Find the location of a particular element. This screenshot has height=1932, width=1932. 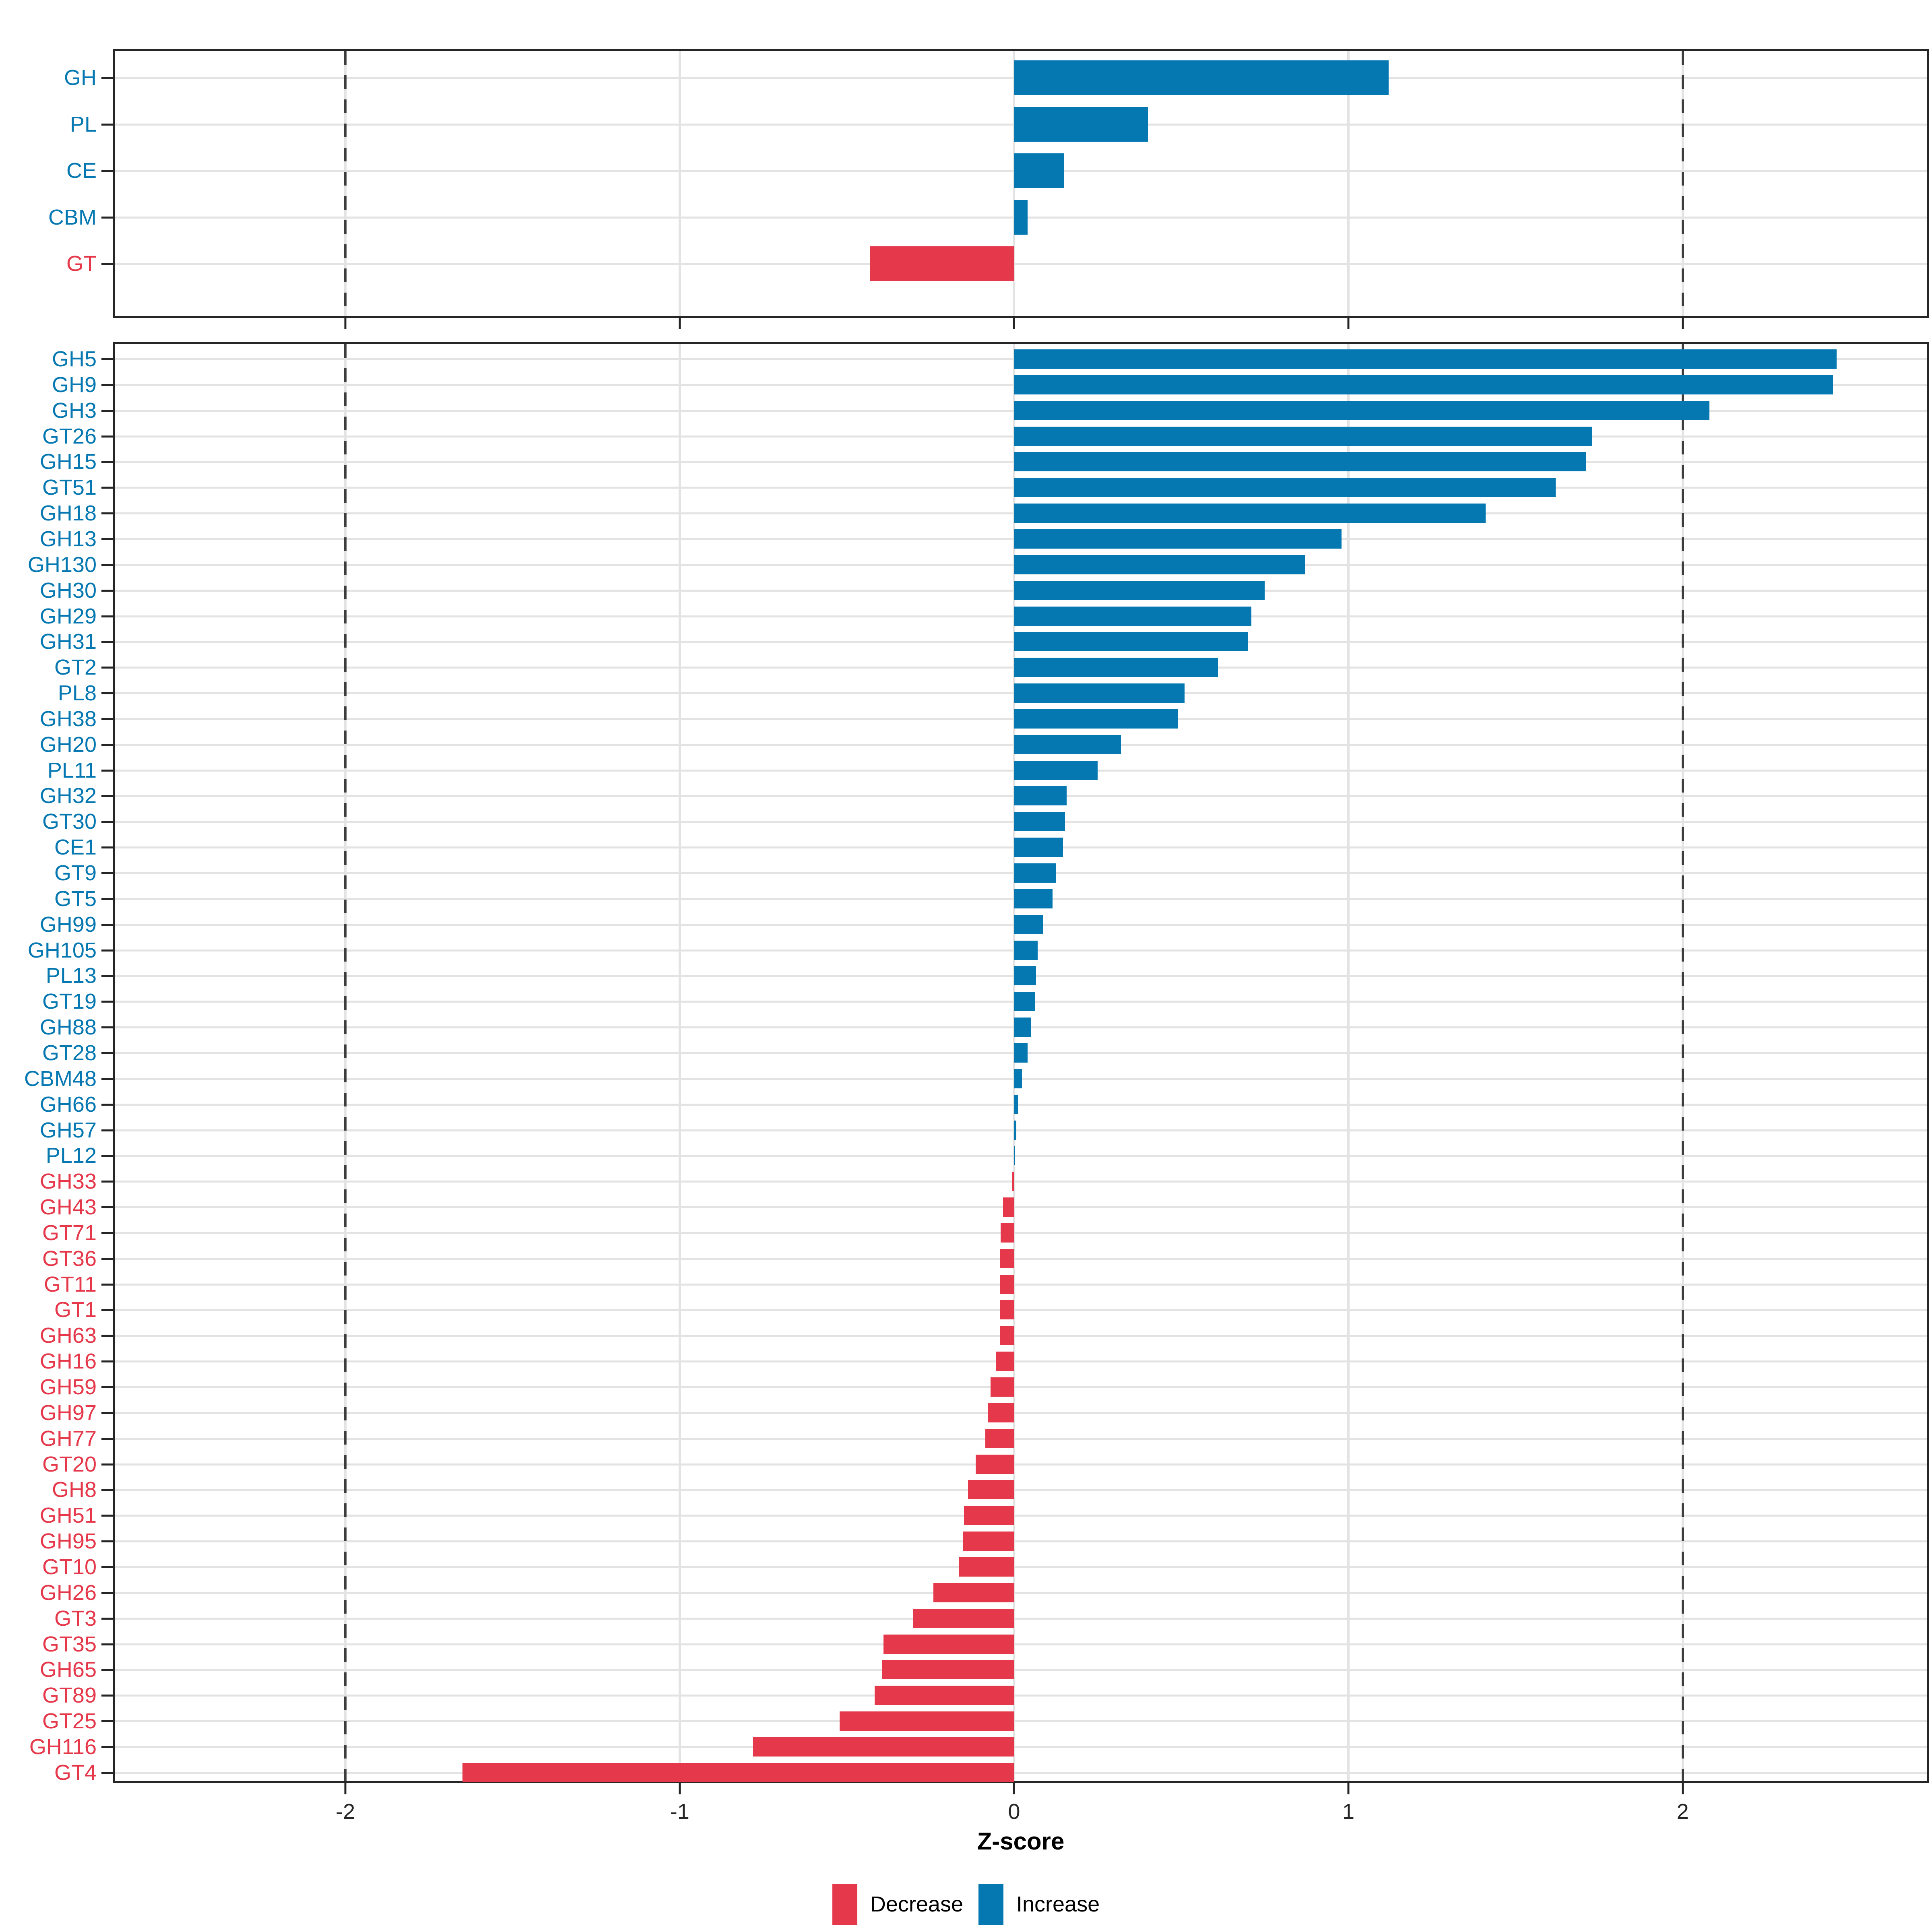

y-tick-label-GH33: GH33 is located at coordinates (68, 1181).